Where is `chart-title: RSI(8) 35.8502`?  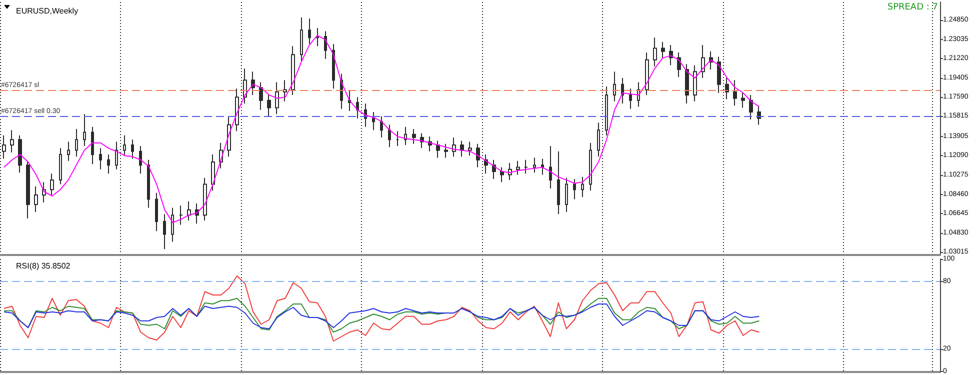 chart-title: RSI(8) 35.8502 is located at coordinates (43, 266).